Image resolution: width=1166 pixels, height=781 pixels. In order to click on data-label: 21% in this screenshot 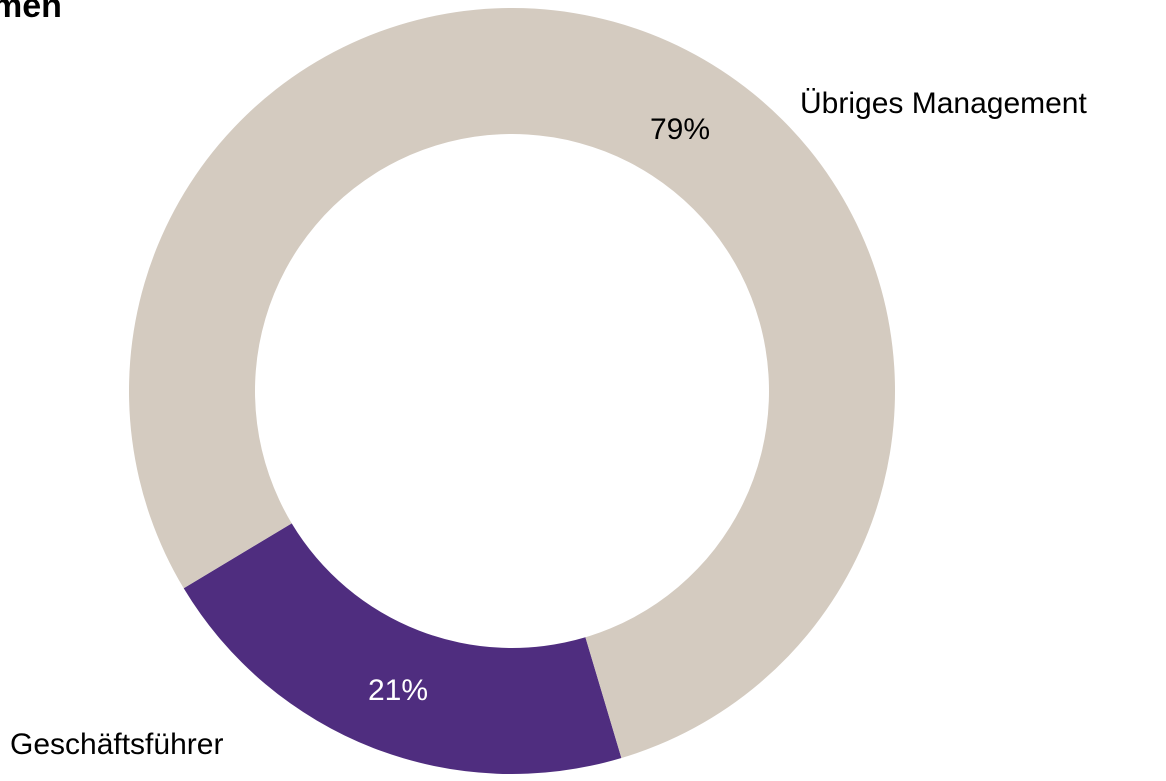, I will do `click(398, 690)`.